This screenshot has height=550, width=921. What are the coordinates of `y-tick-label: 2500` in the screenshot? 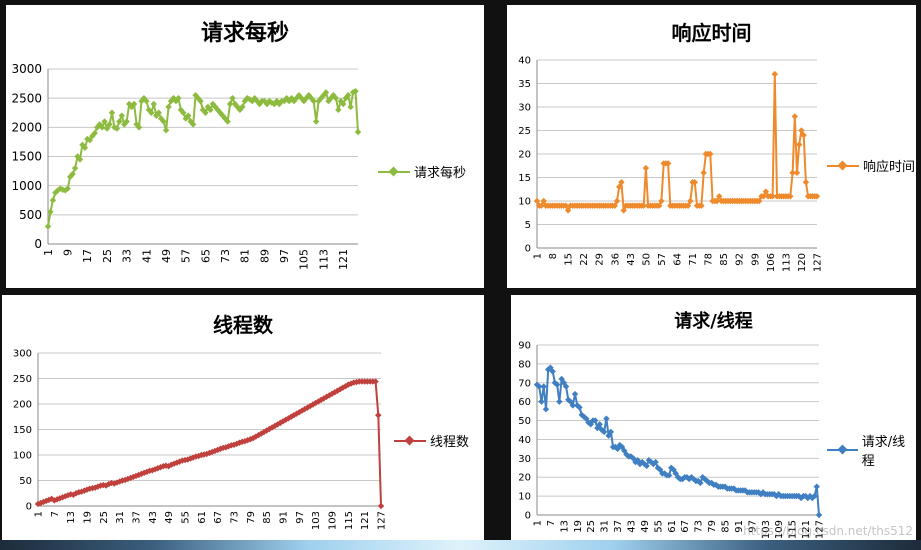 It's located at (26, 98).